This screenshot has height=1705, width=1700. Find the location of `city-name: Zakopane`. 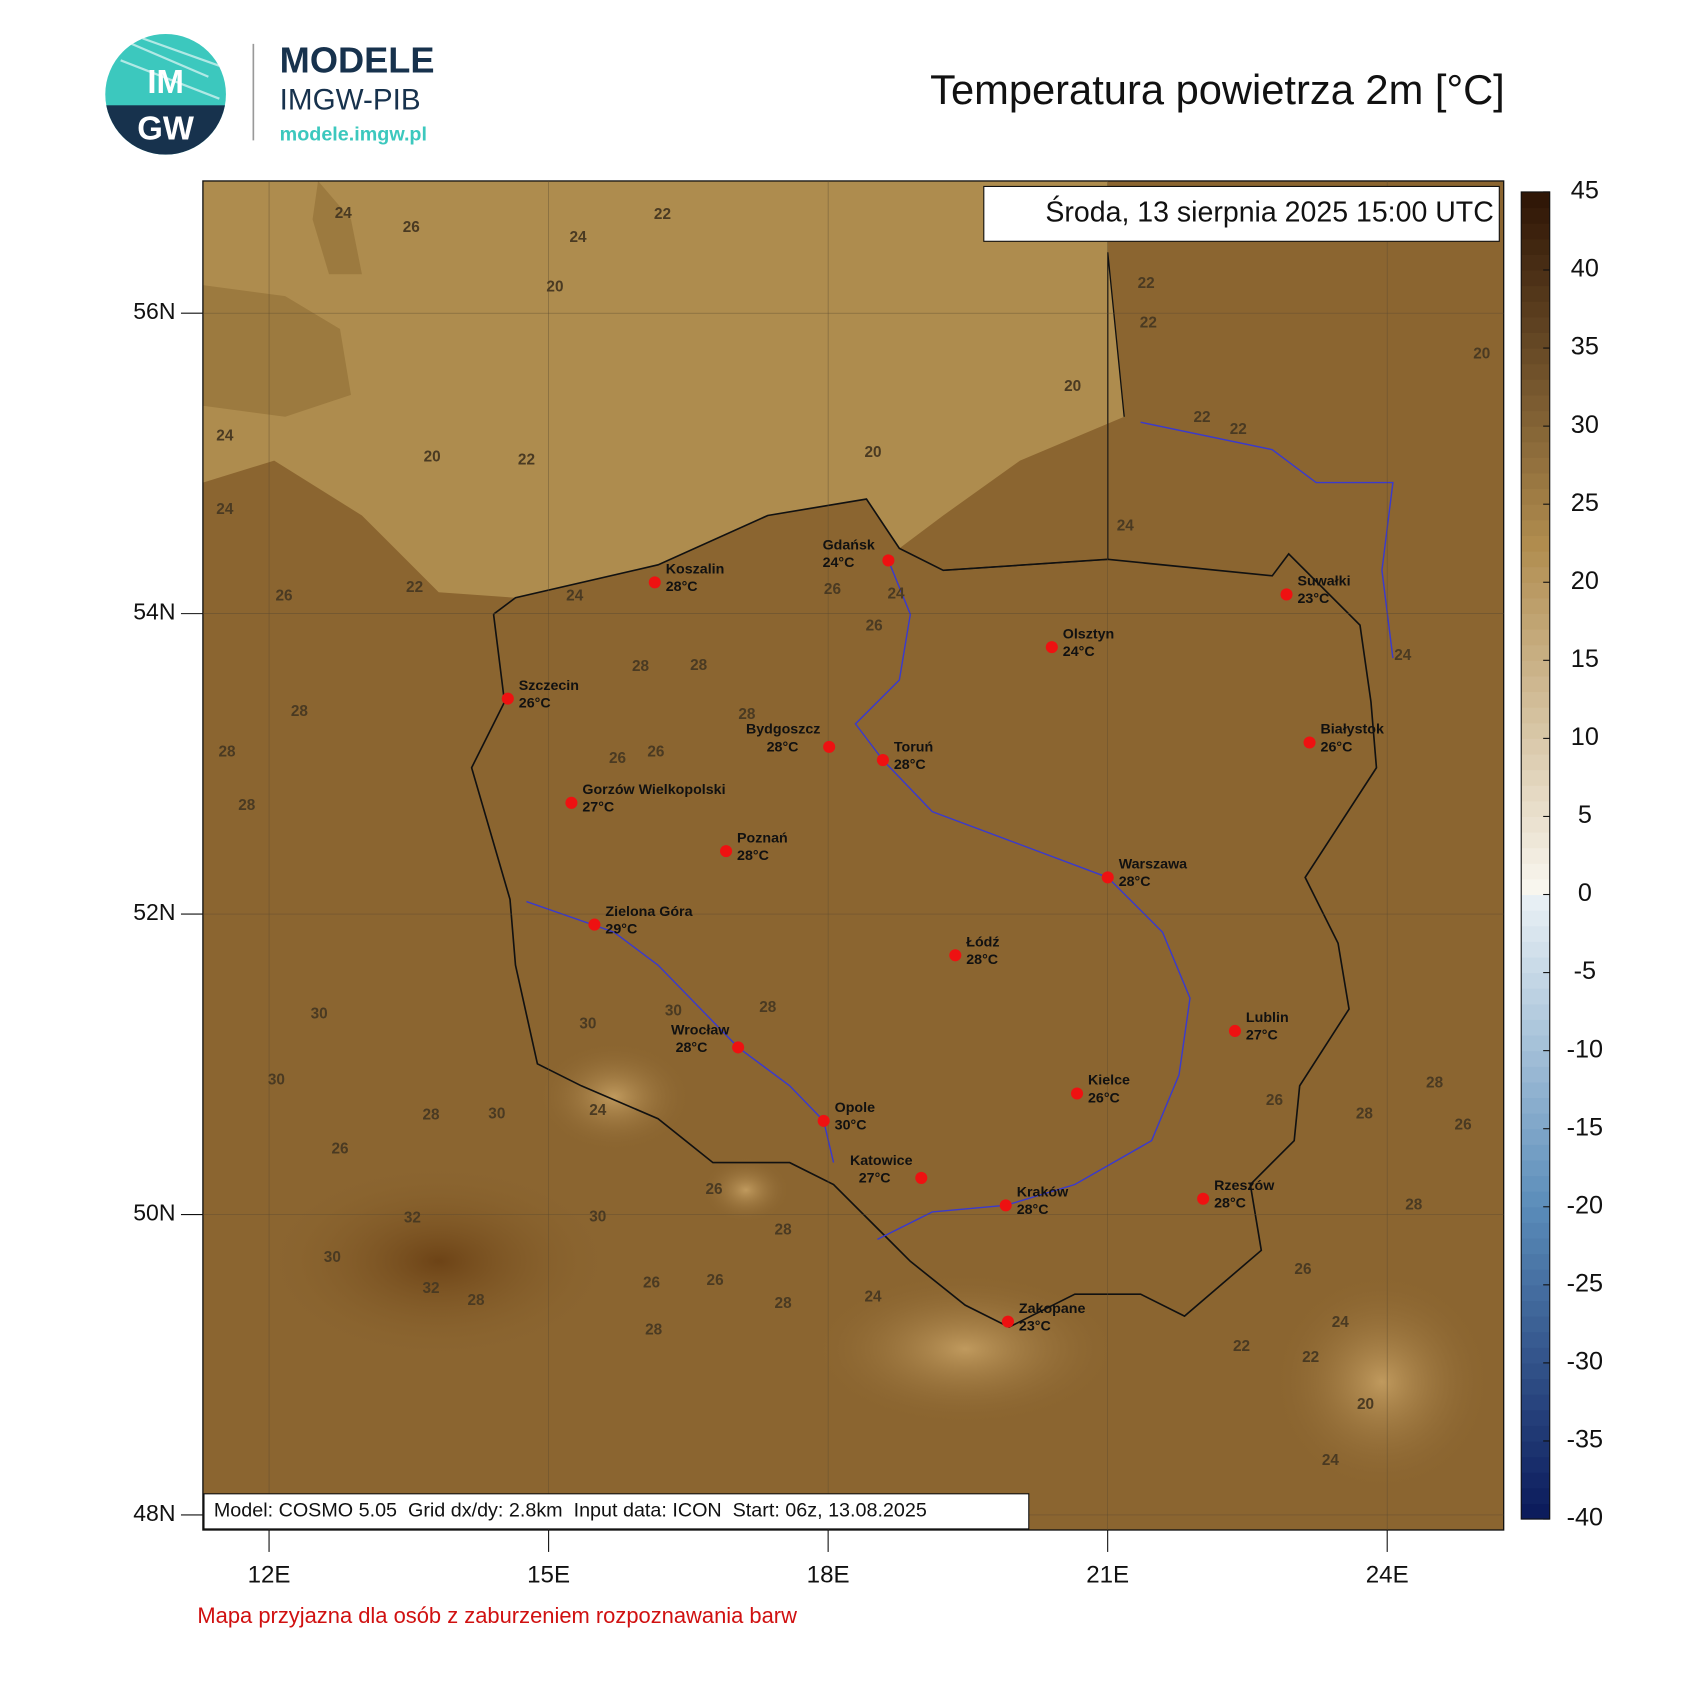

city-name: Zakopane is located at coordinates (1052, 1309).